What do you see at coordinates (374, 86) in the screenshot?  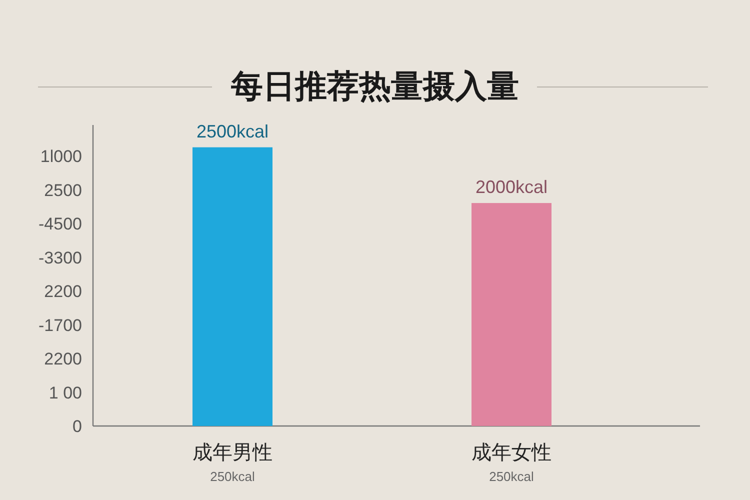 I see `chart-title: 每日推荐热量摄入量` at bounding box center [374, 86].